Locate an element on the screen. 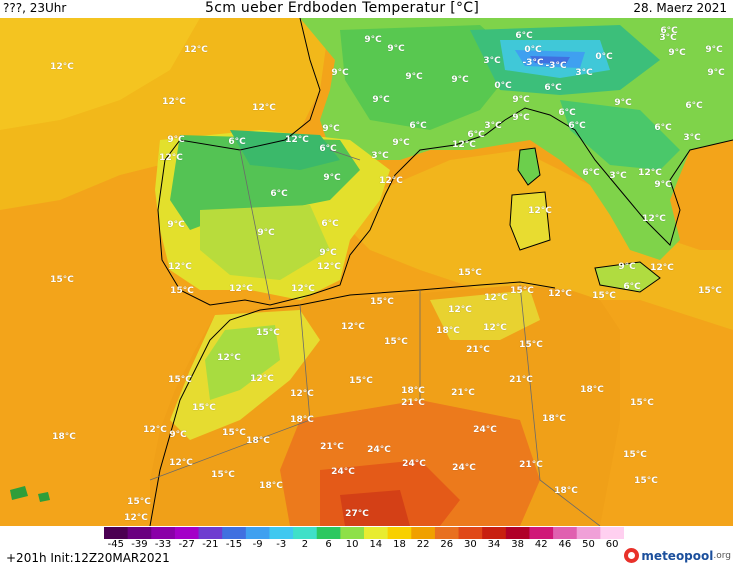  color-scale-tick: -27 is located at coordinates (186, 544).